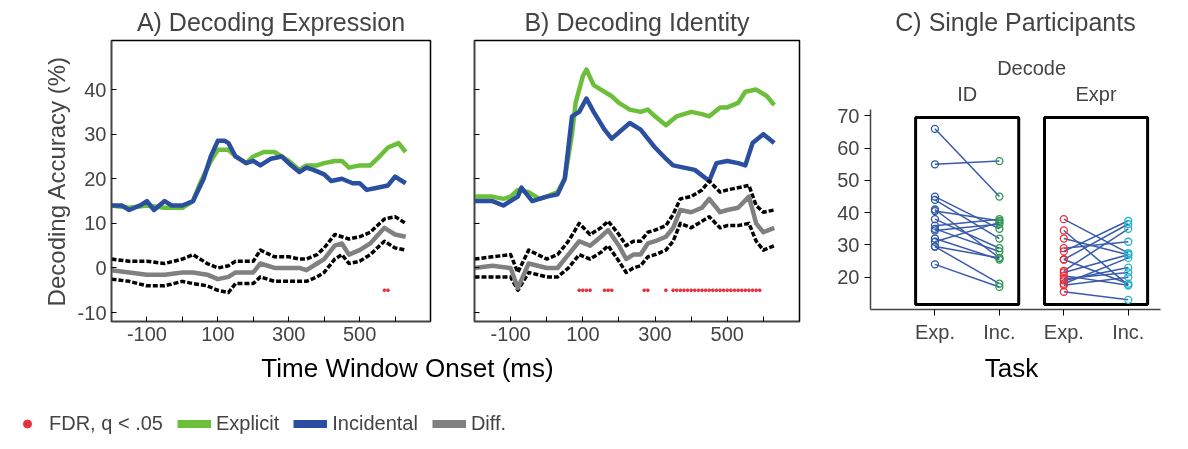 This screenshot has height=449, width=1188. Describe the element at coordinates (637, 21) in the screenshot. I see `chart-title: B) Decoding Identity` at that location.